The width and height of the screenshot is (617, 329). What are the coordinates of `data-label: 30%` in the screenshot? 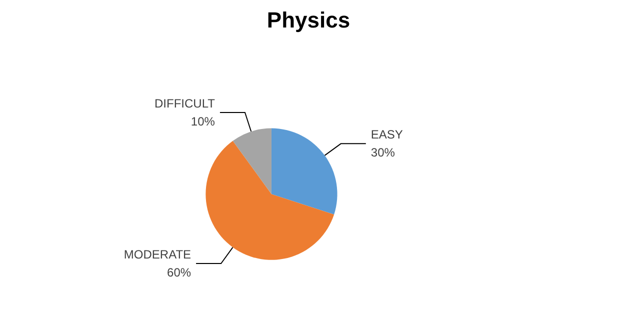 It's located at (383, 153).